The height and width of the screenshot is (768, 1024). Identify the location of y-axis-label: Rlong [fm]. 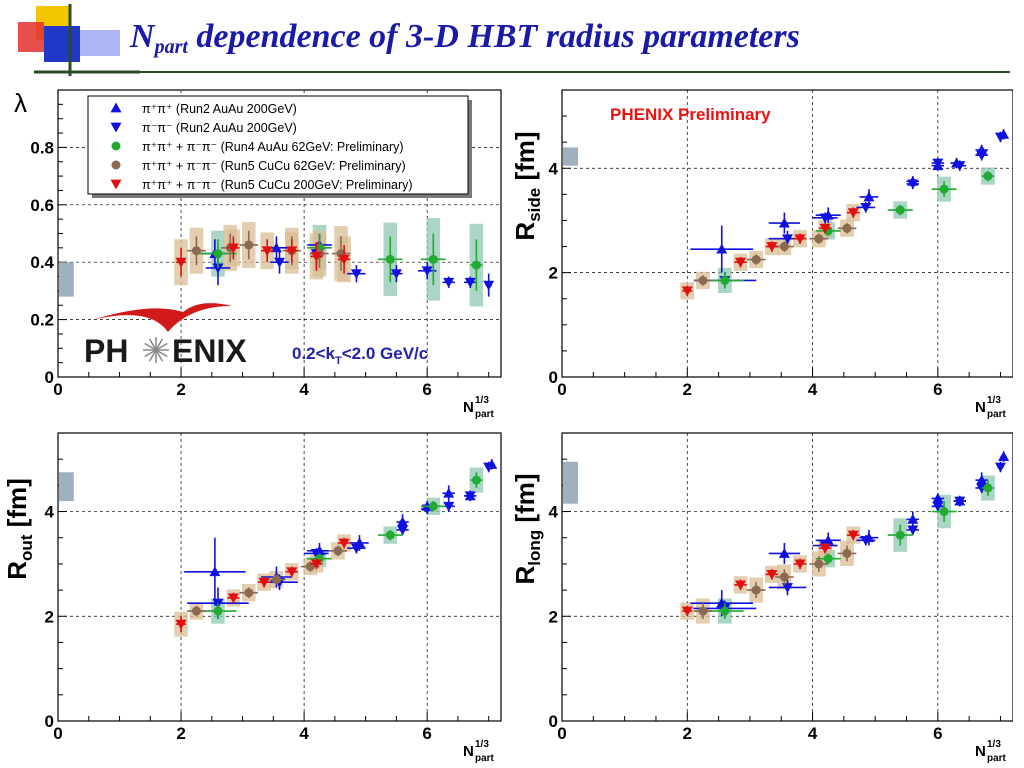
(527, 529).